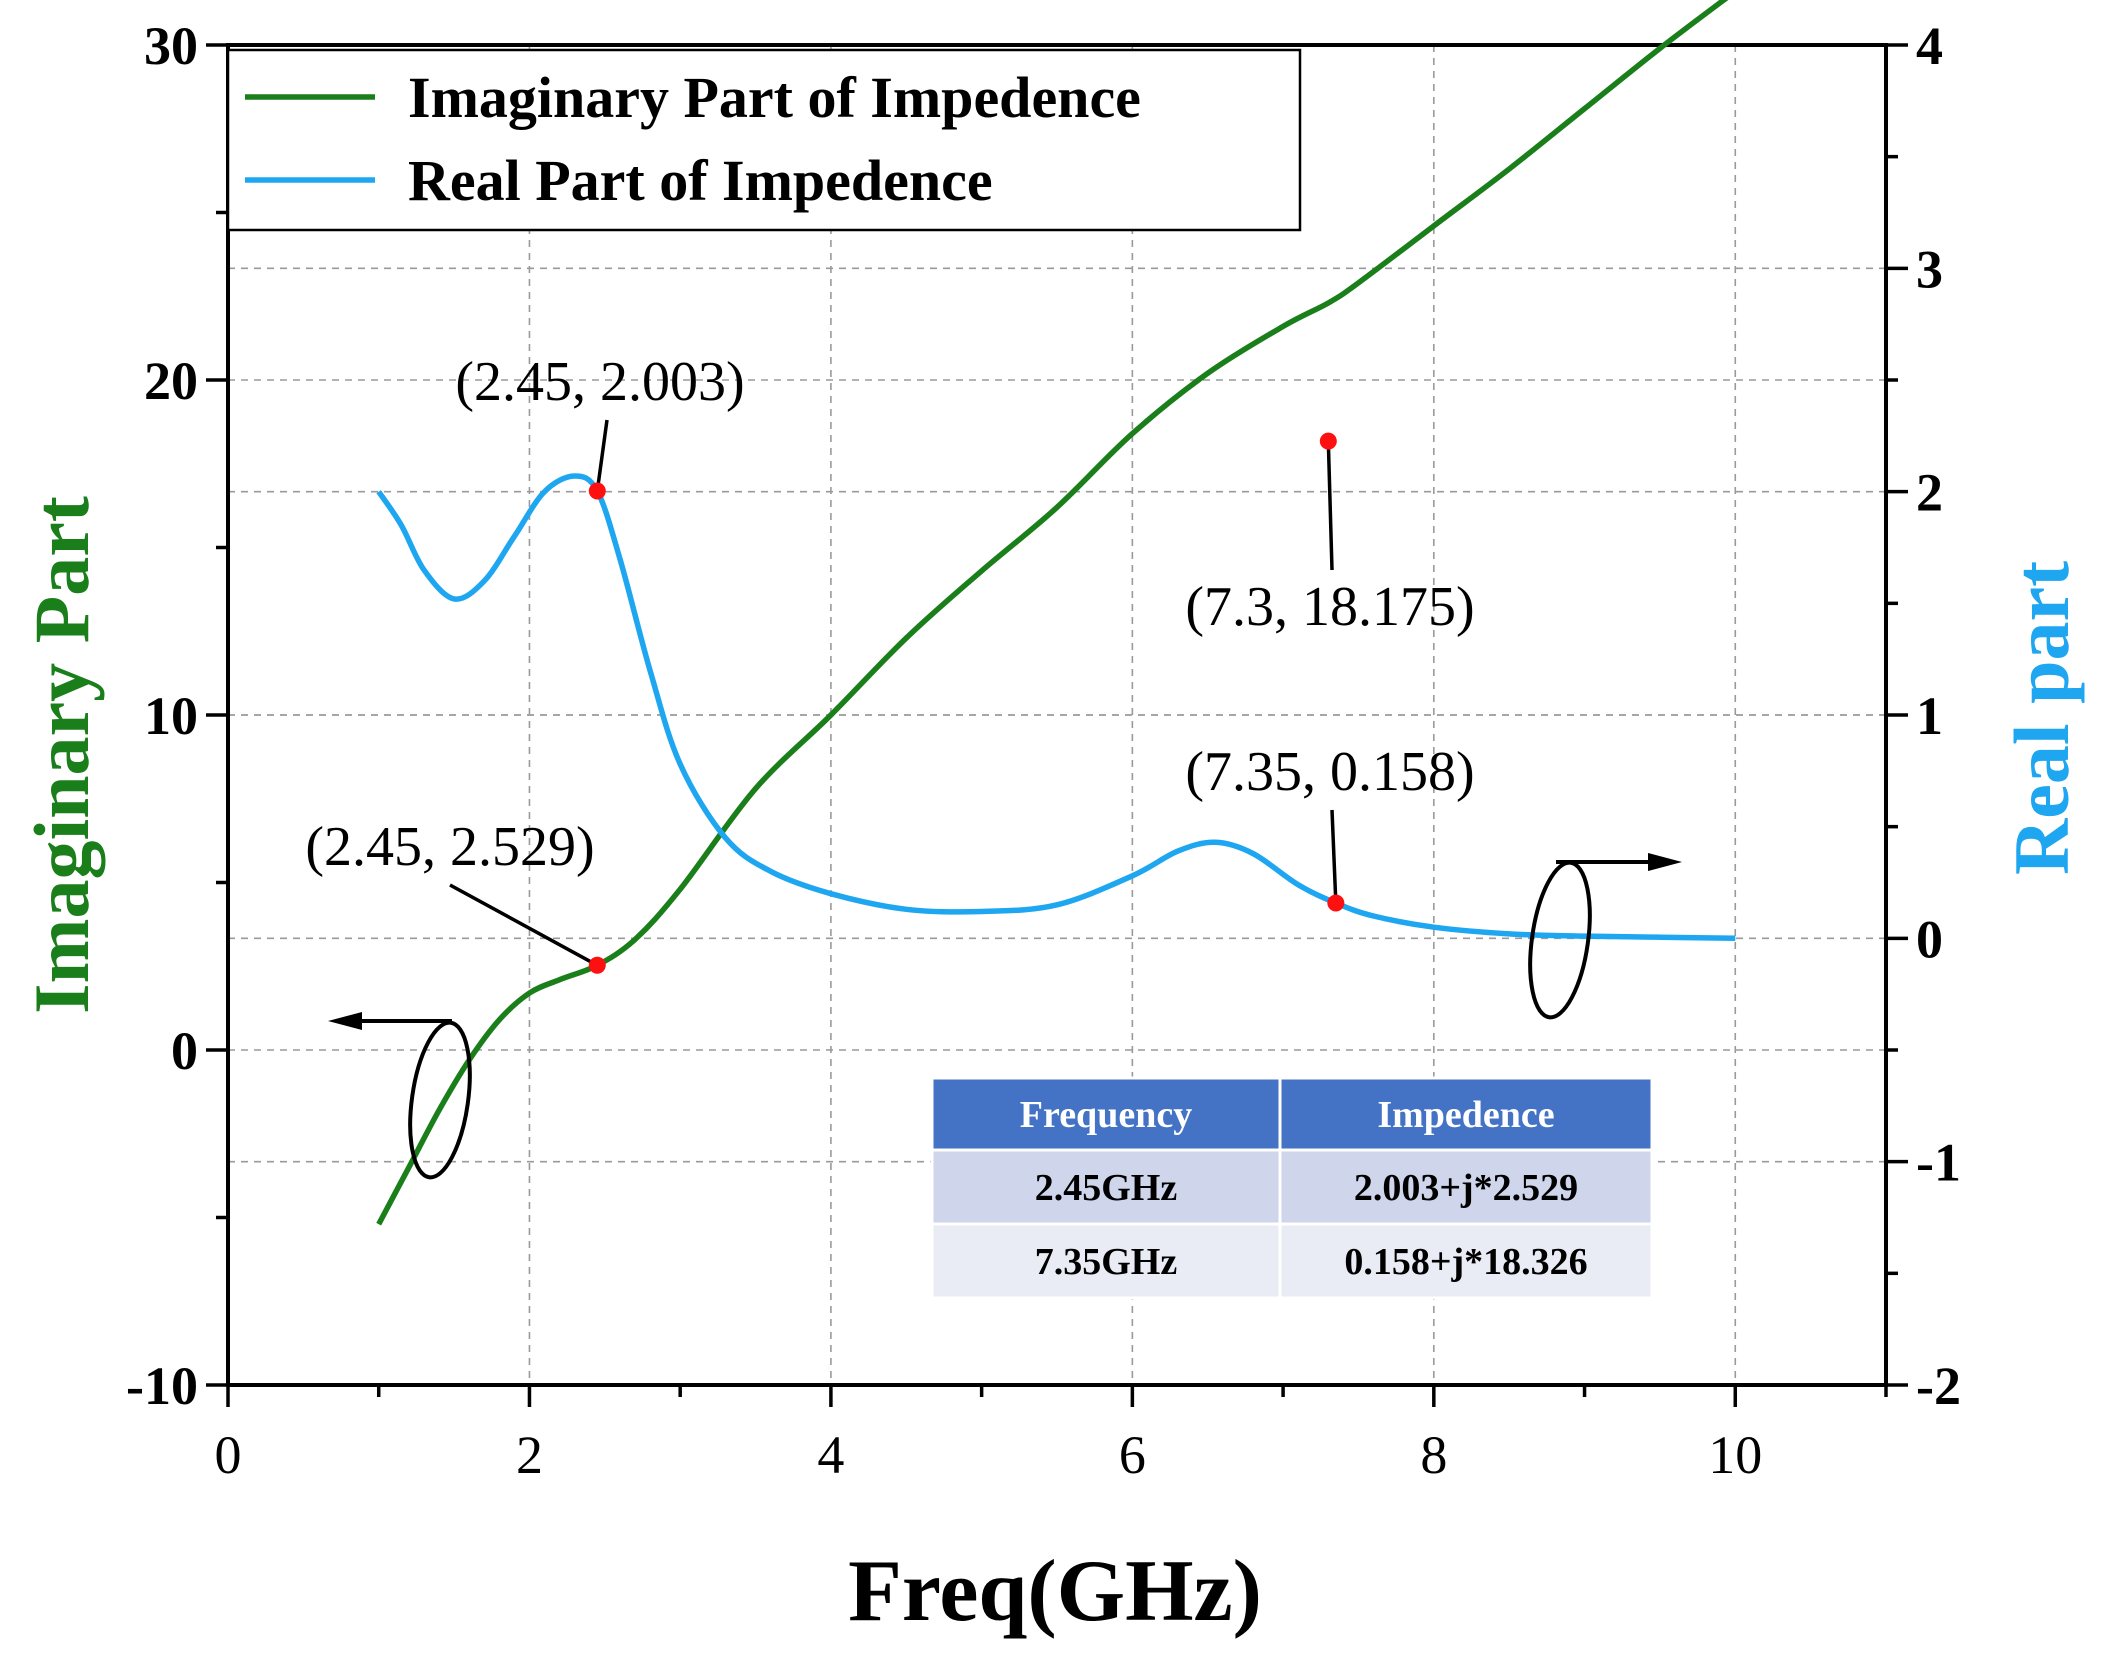 This screenshot has height=1654, width=2110. I want to click on legend-box, so click(764, 140).